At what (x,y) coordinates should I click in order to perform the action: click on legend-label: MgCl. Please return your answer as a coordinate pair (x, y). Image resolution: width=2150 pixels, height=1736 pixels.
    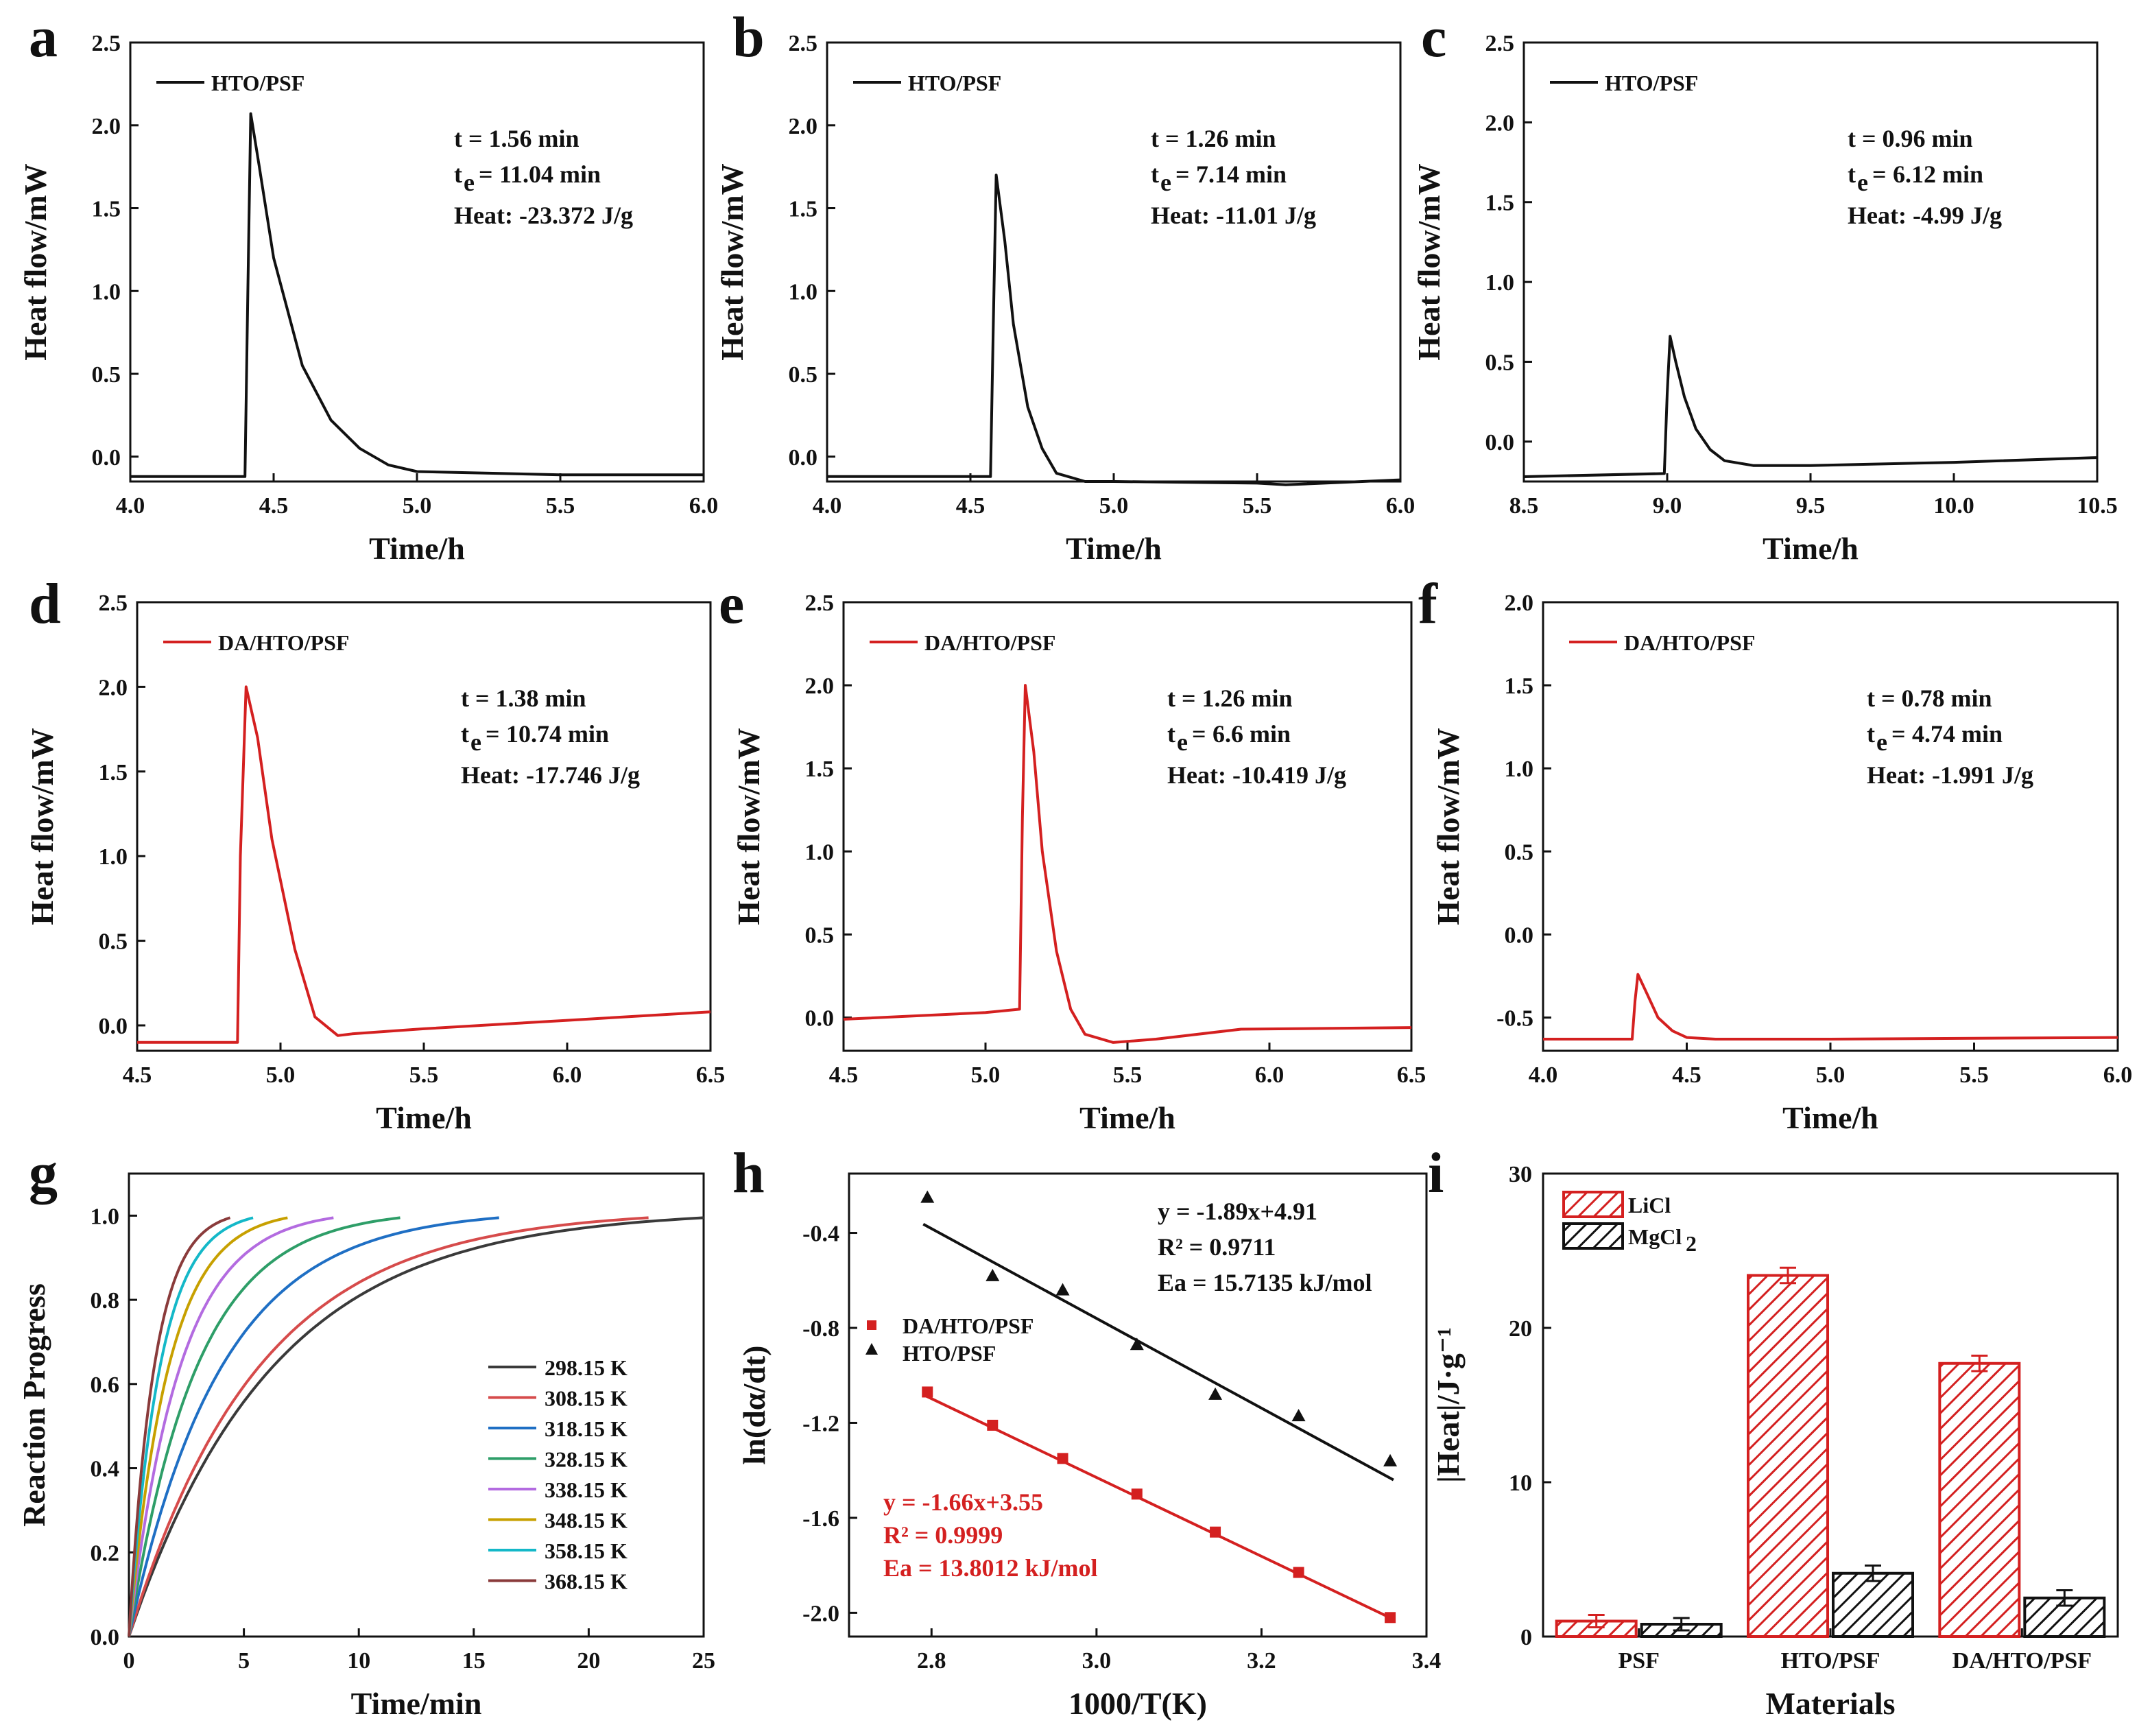
    Looking at the image, I should click on (1655, 1236).